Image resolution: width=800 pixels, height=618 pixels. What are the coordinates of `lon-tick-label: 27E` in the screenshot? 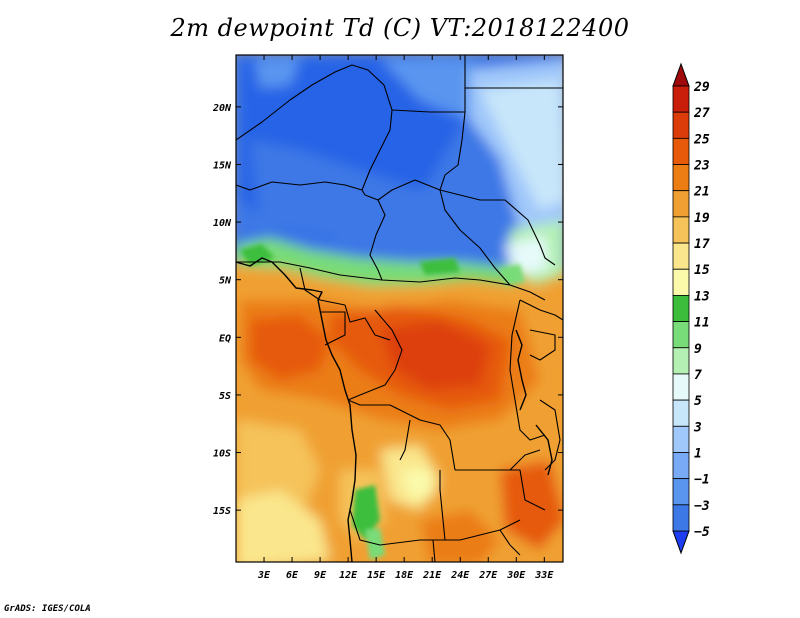 It's located at (488, 575).